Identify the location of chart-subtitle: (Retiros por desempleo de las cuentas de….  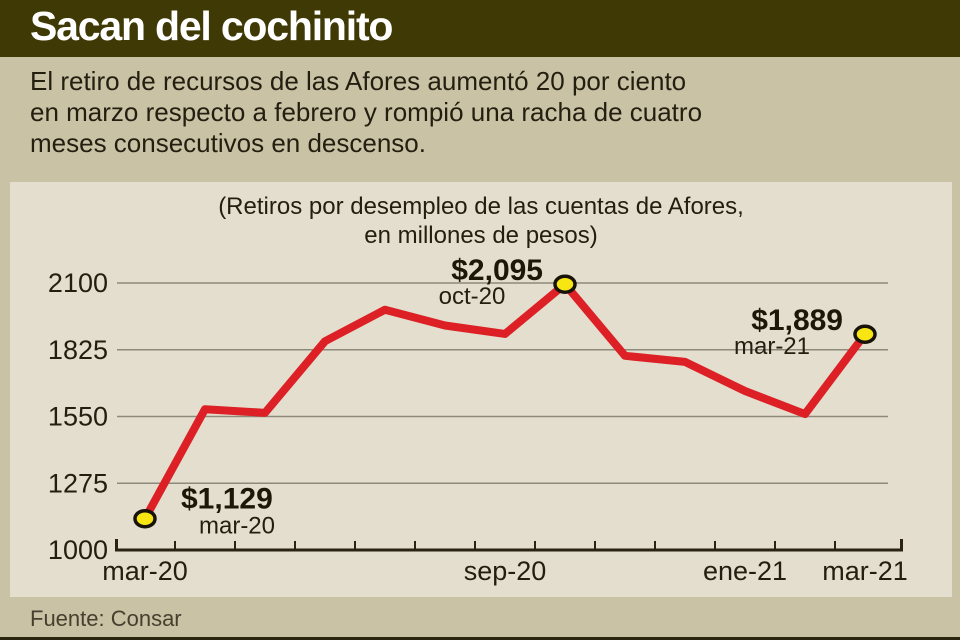
(481, 221).